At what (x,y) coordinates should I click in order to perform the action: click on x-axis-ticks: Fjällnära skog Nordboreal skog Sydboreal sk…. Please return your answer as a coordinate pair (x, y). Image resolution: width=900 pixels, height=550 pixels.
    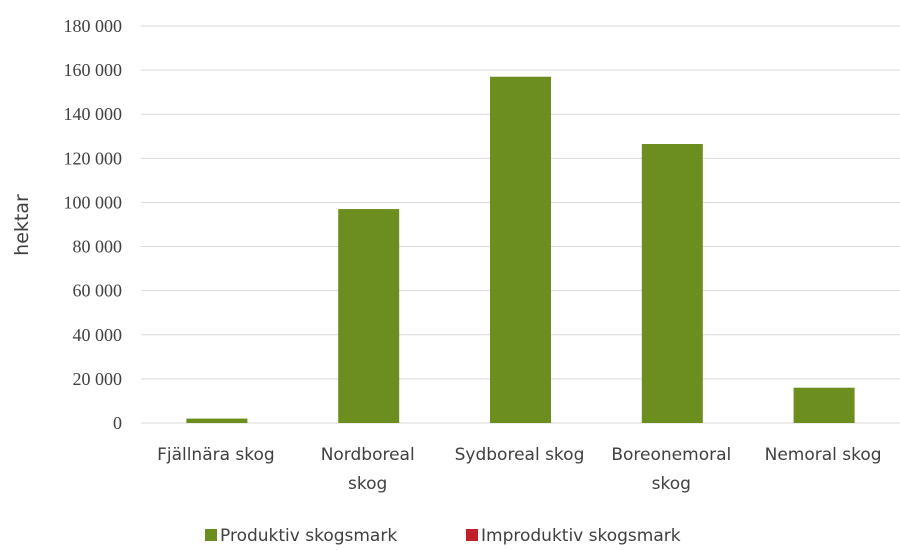
    Looking at the image, I should click on (519, 469).